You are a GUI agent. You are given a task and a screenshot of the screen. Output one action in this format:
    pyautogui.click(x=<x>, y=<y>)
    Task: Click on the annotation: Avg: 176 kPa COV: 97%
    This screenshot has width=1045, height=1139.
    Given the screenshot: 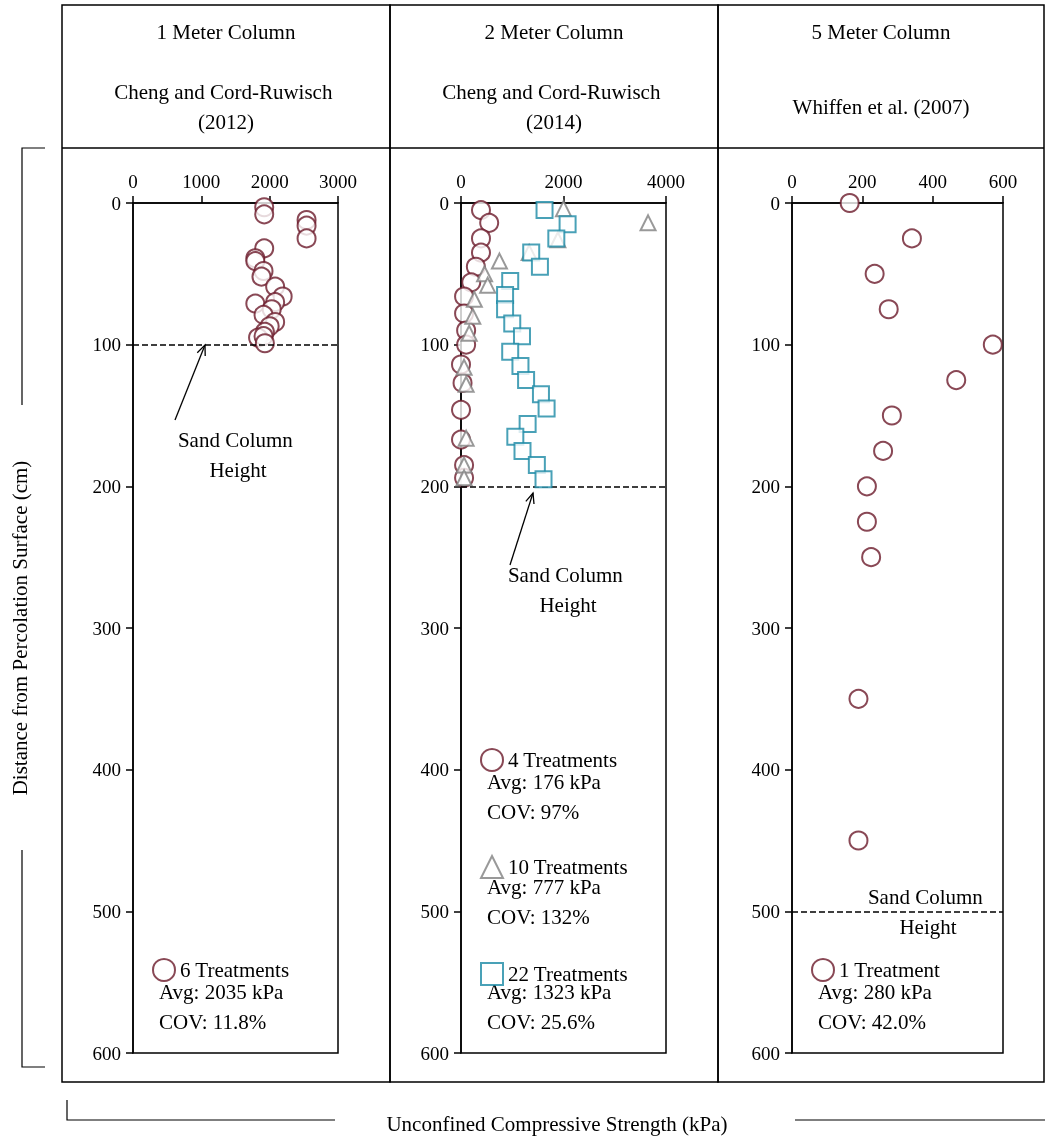 What is the action you would take?
    pyautogui.click(x=544, y=797)
    